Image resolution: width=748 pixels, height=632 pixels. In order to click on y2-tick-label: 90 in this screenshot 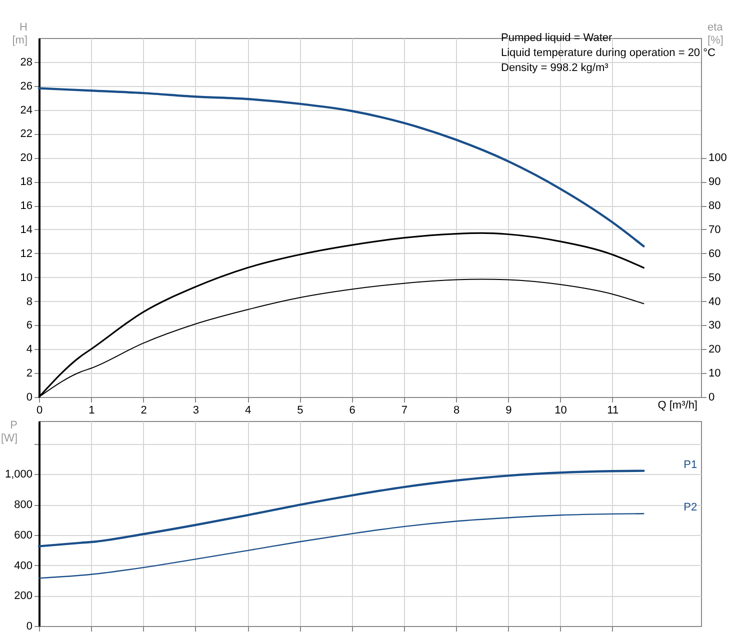, I will do `click(714, 182)`.